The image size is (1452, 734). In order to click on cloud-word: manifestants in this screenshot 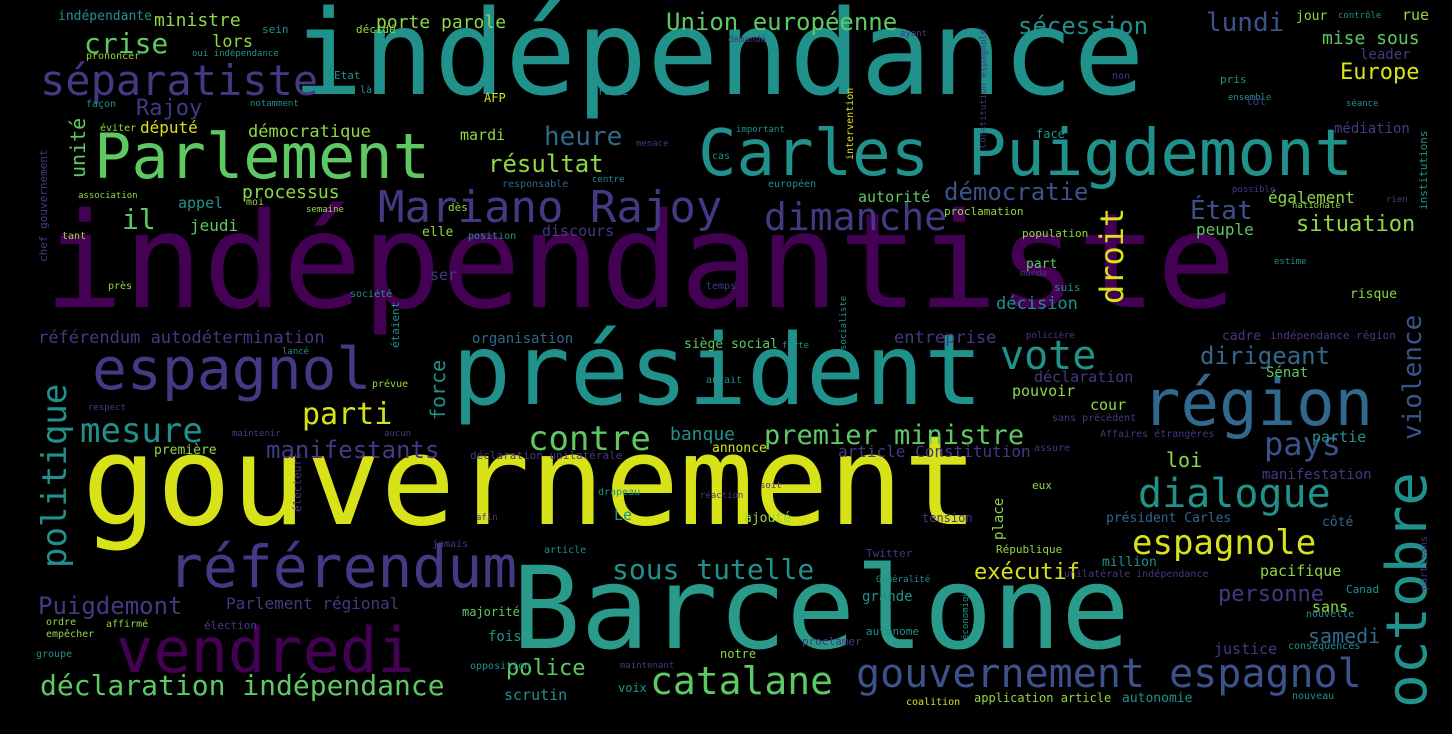, I will do `click(353, 450)`.